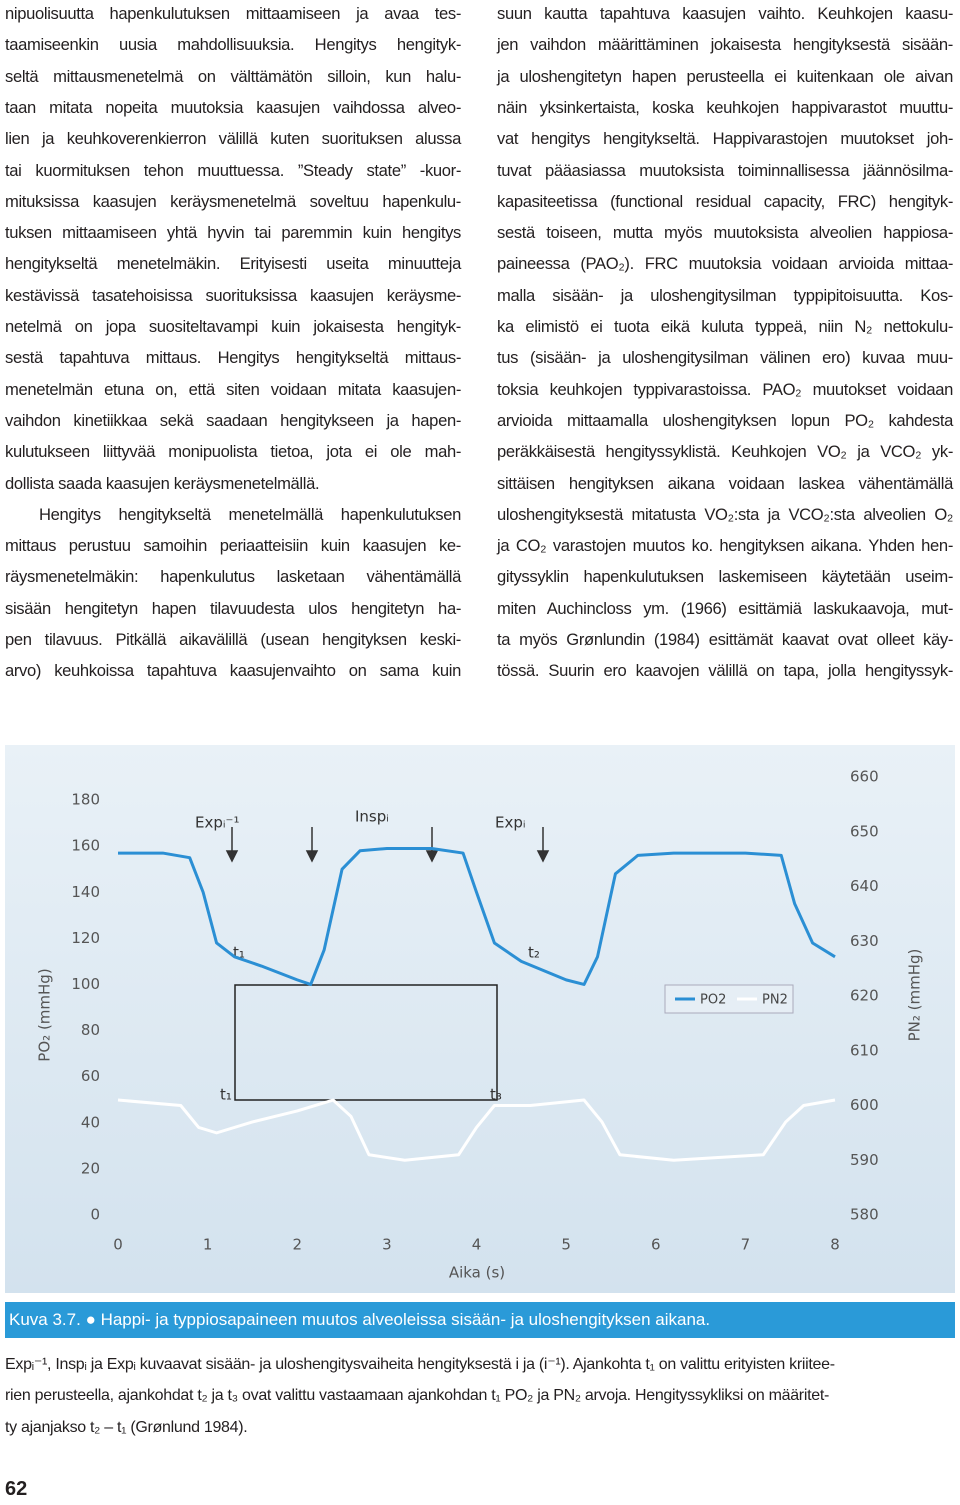 The height and width of the screenshot is (1505, 960). Describe the element at coordinates (477, 1245) in the screenshot. I see `x-tick-label: 4` at that location.